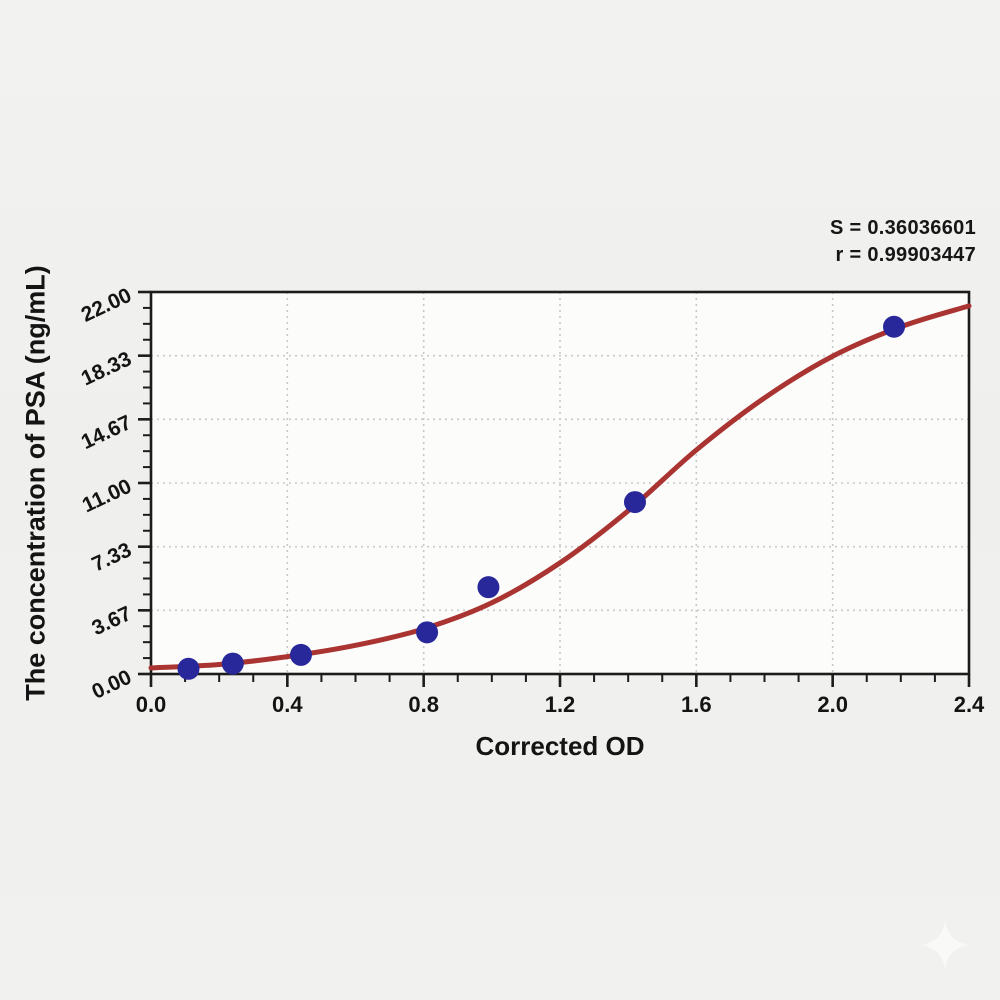 This screenshot has width=1000, height=1000. What do you see at coordinates (151, 704) in the screenshot?
I see `x-tick-label: 0.0` at bounding box center [151, 704].